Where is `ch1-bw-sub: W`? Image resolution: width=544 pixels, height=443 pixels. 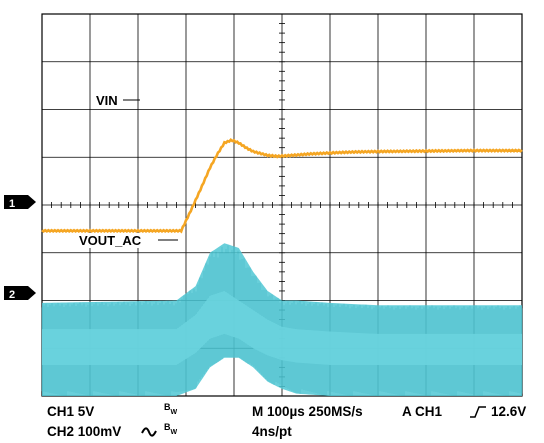
ch1-bw-sub: W is located at coordinates (174, 412).